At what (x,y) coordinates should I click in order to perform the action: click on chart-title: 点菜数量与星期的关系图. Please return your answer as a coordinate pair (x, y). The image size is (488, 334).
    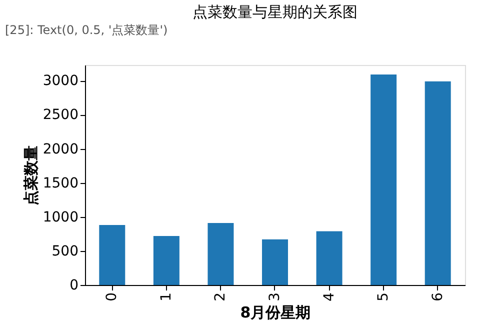
    Looking at the image, I should click on (275, 12).